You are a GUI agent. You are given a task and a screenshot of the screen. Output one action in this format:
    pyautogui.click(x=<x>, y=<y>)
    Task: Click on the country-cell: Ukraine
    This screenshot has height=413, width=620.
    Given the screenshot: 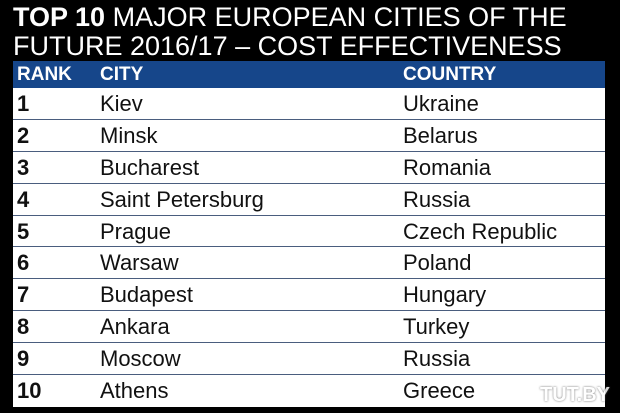 What is the action you would take?
    pyautogui.click(x=441, y=103)
    